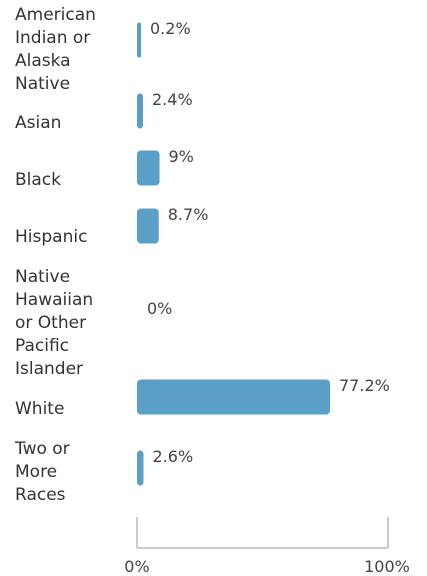  What do you see at coordinates (387, 566) in the screenshot?
I see `x-tick-label-max: 100%` at bounding box center [387, 566].